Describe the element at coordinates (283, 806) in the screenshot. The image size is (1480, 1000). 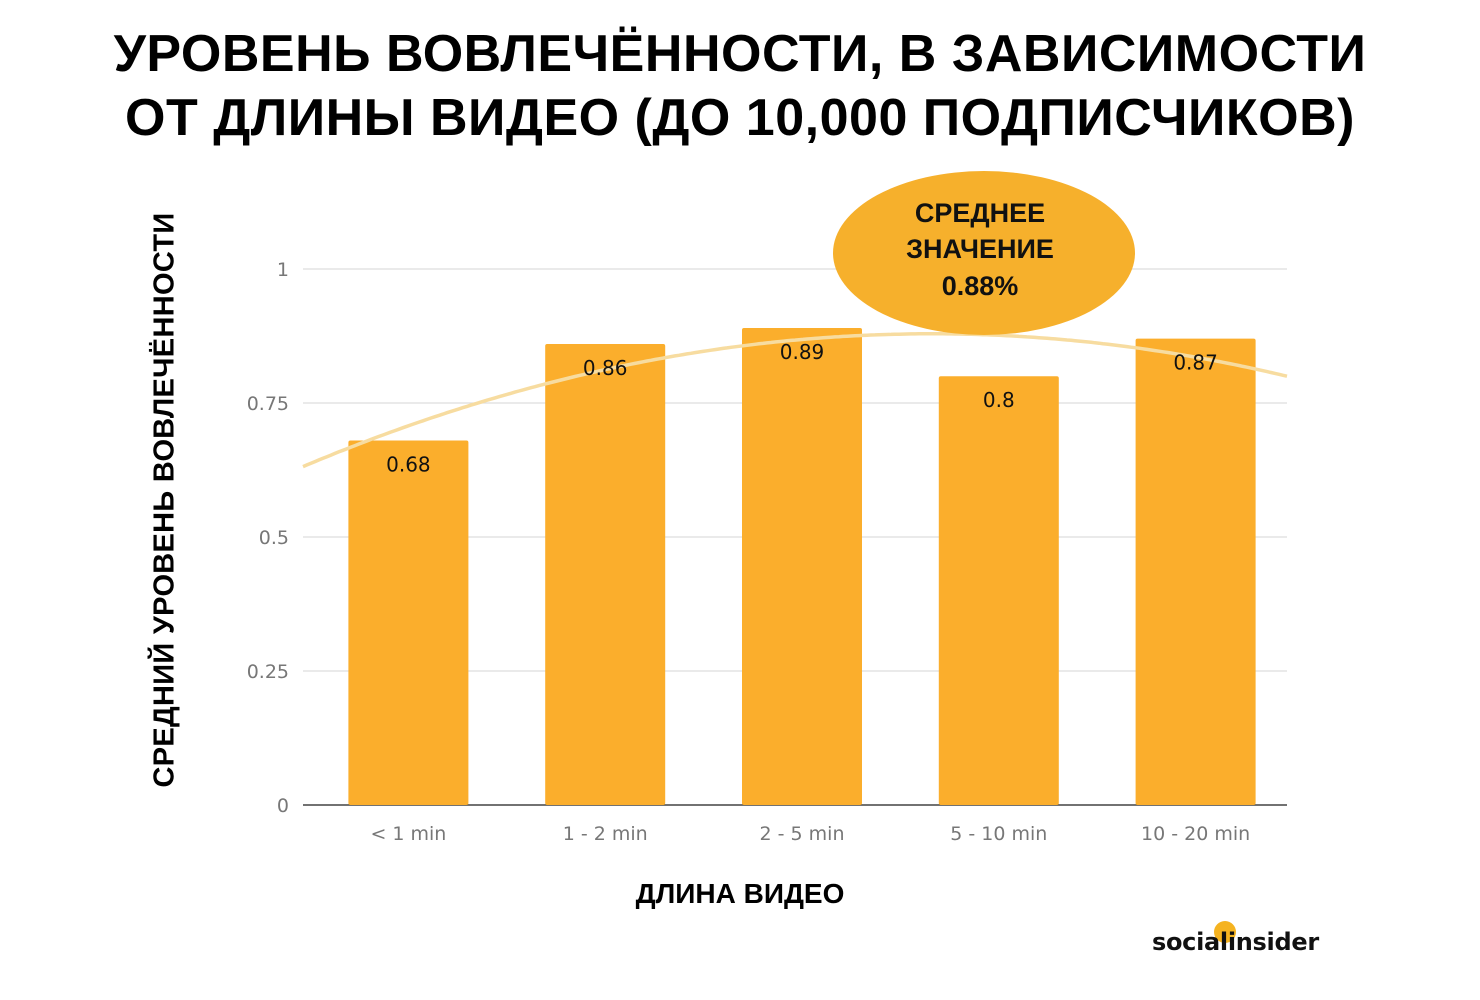
I see `y-tick-label: 0` at that location.